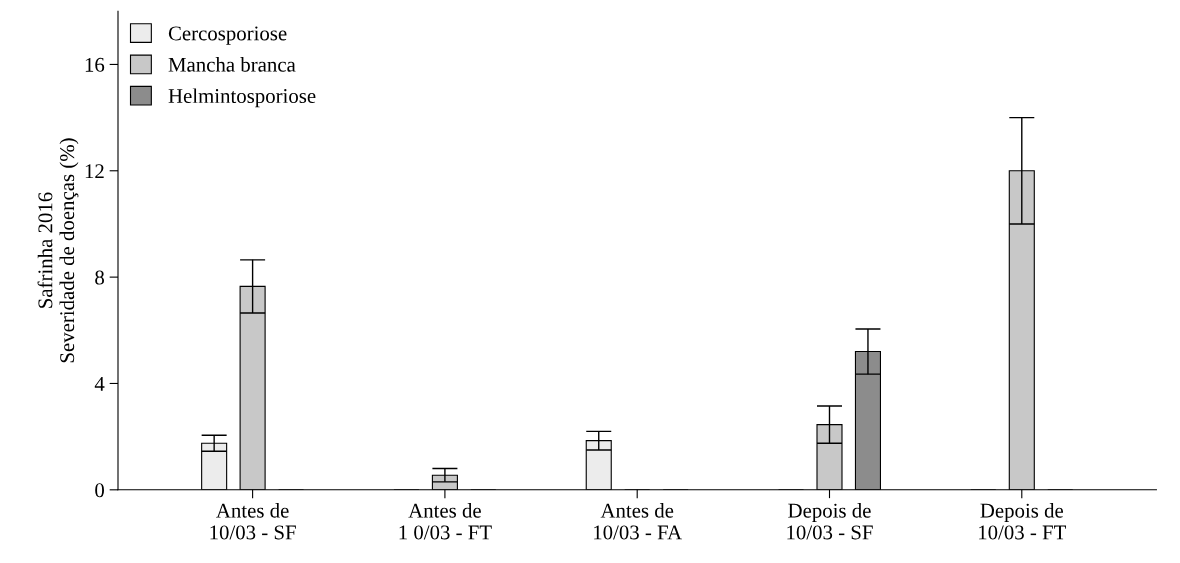  What do you see at coordinates (95, 64) in the screenshot?
I see `y-tick-label: 16` at bounding box center [95, 64].